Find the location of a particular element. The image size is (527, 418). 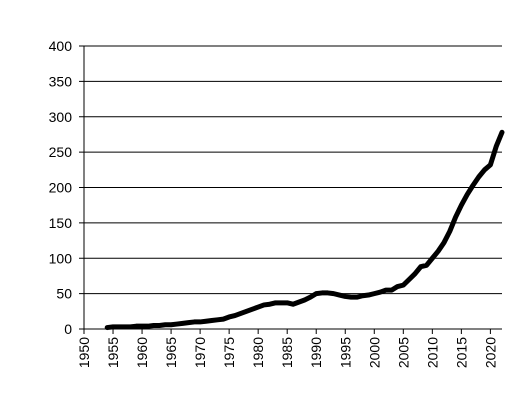

x-tick-label: 2015 is located at coordinates (461, 352).